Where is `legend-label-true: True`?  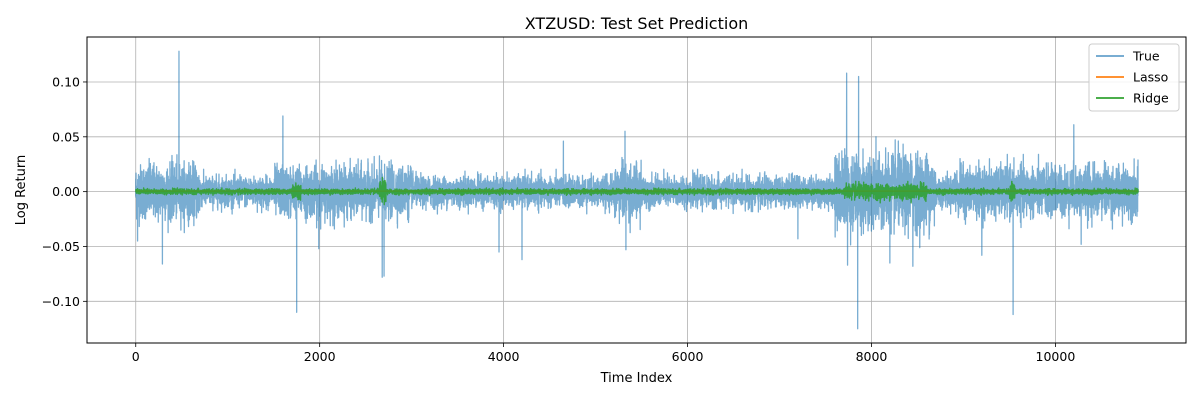 legend-label-true: True is located at coordinates (1146, 56).